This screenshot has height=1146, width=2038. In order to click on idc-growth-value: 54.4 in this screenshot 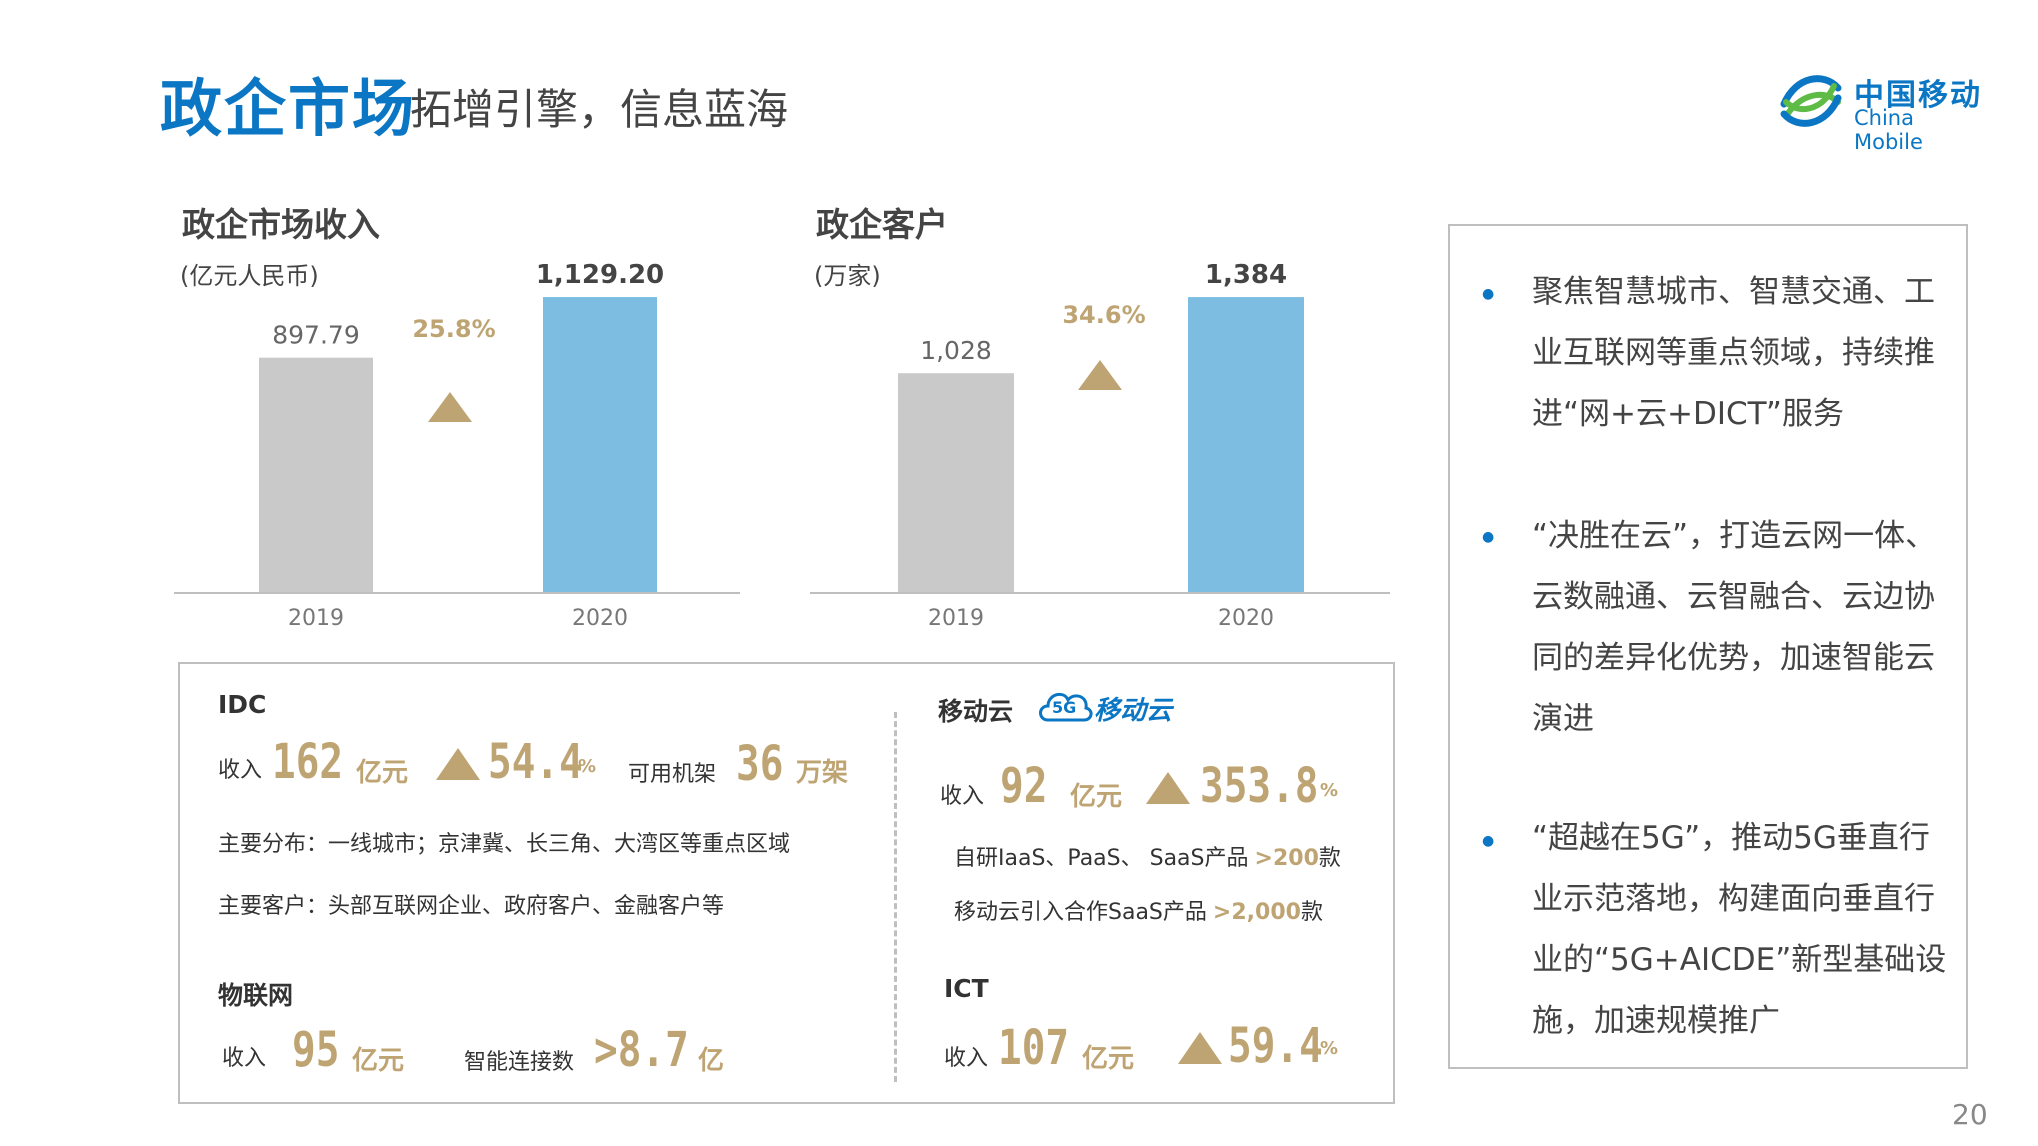, I will do `click(535, 762)`.